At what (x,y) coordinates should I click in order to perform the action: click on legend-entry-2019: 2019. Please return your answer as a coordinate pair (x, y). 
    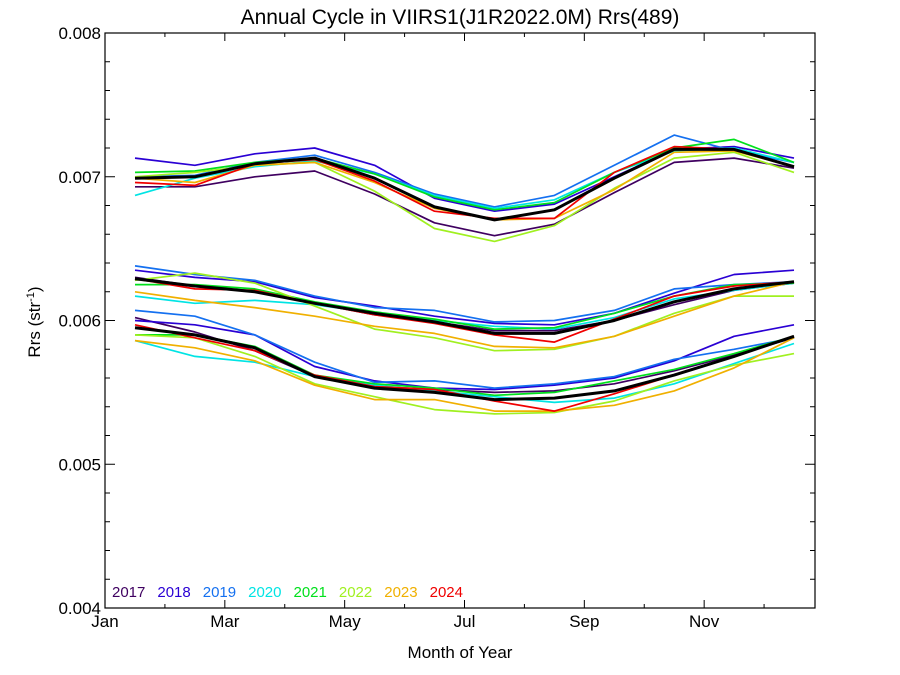
    Looking at the image, I should click on (219, 592).